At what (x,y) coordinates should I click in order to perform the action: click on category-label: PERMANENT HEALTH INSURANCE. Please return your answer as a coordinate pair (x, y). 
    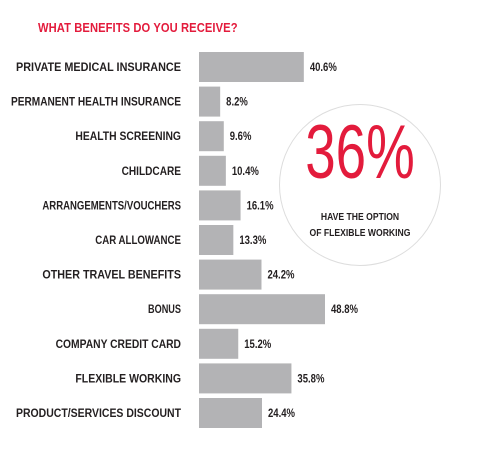
    Looking at the image, I should click on (96, 103).